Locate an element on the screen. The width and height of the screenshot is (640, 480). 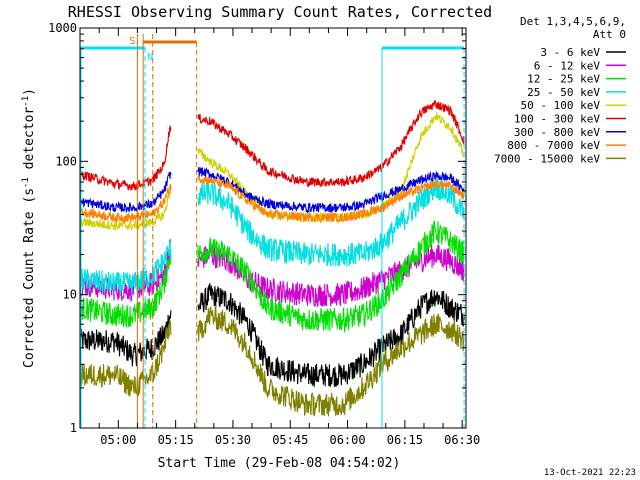
legend-entry-label: 3 - 6 keV is located at coordinates (570, 52).